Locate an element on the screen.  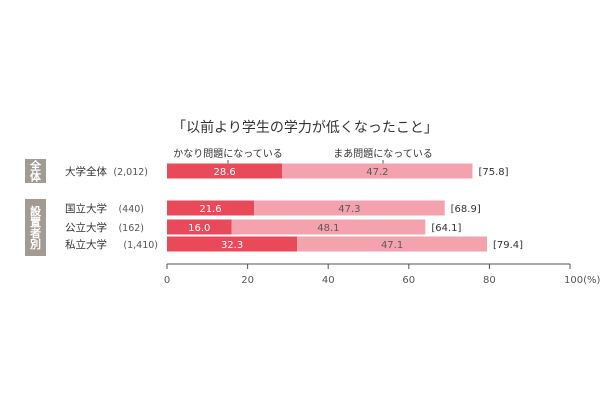
bar-value-label: 47.2 is located at coordinates (377, 172).